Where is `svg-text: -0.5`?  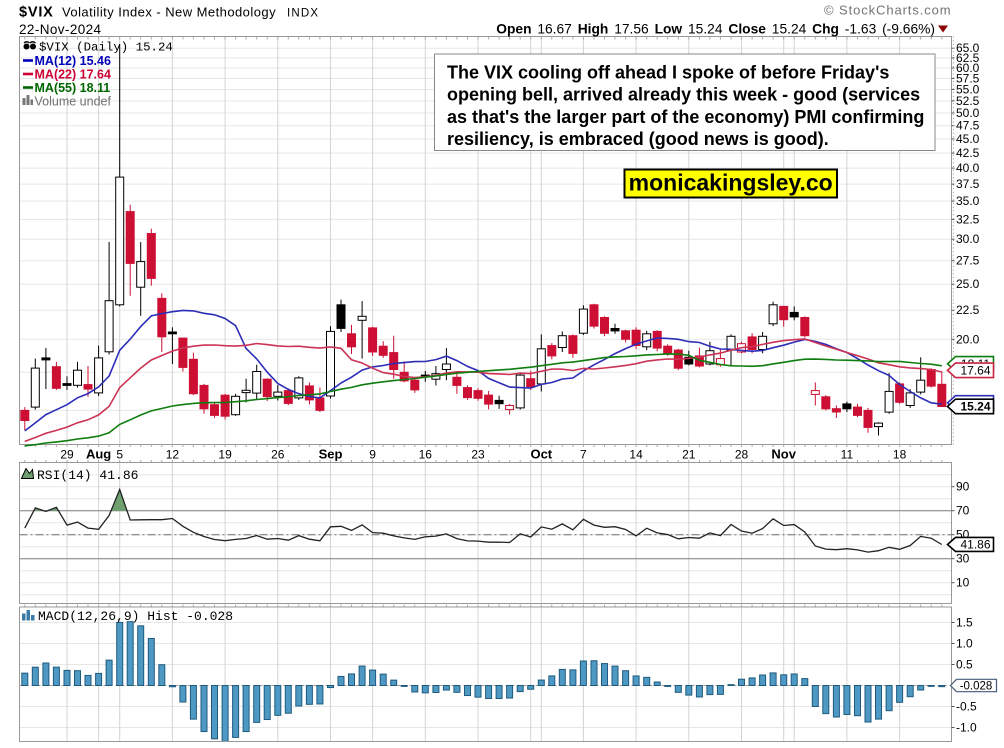
svg-text: -0.5 is located at coordinates (966, 707).